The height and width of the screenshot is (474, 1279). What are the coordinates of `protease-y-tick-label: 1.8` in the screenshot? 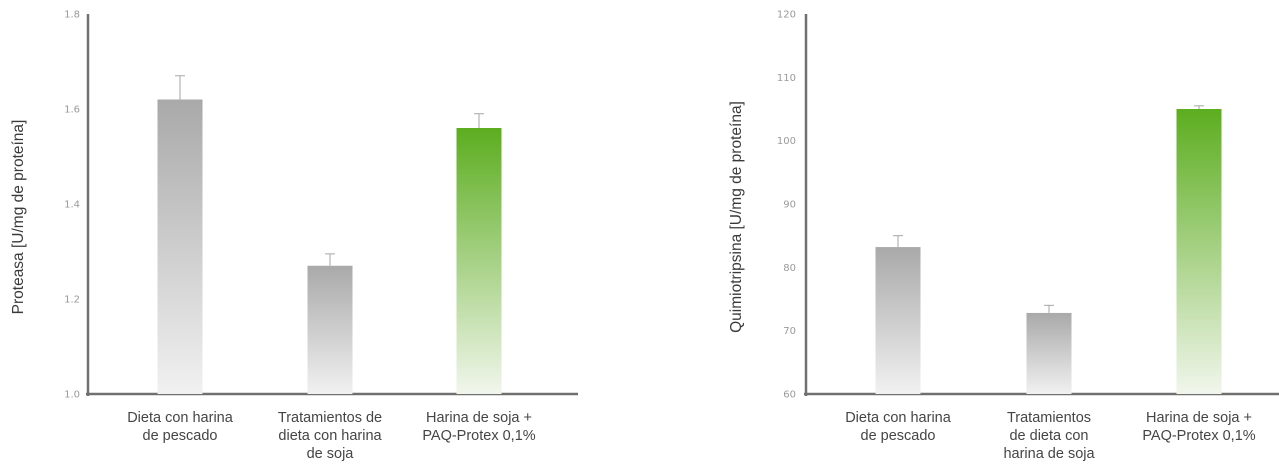 It's located at (72, 15).